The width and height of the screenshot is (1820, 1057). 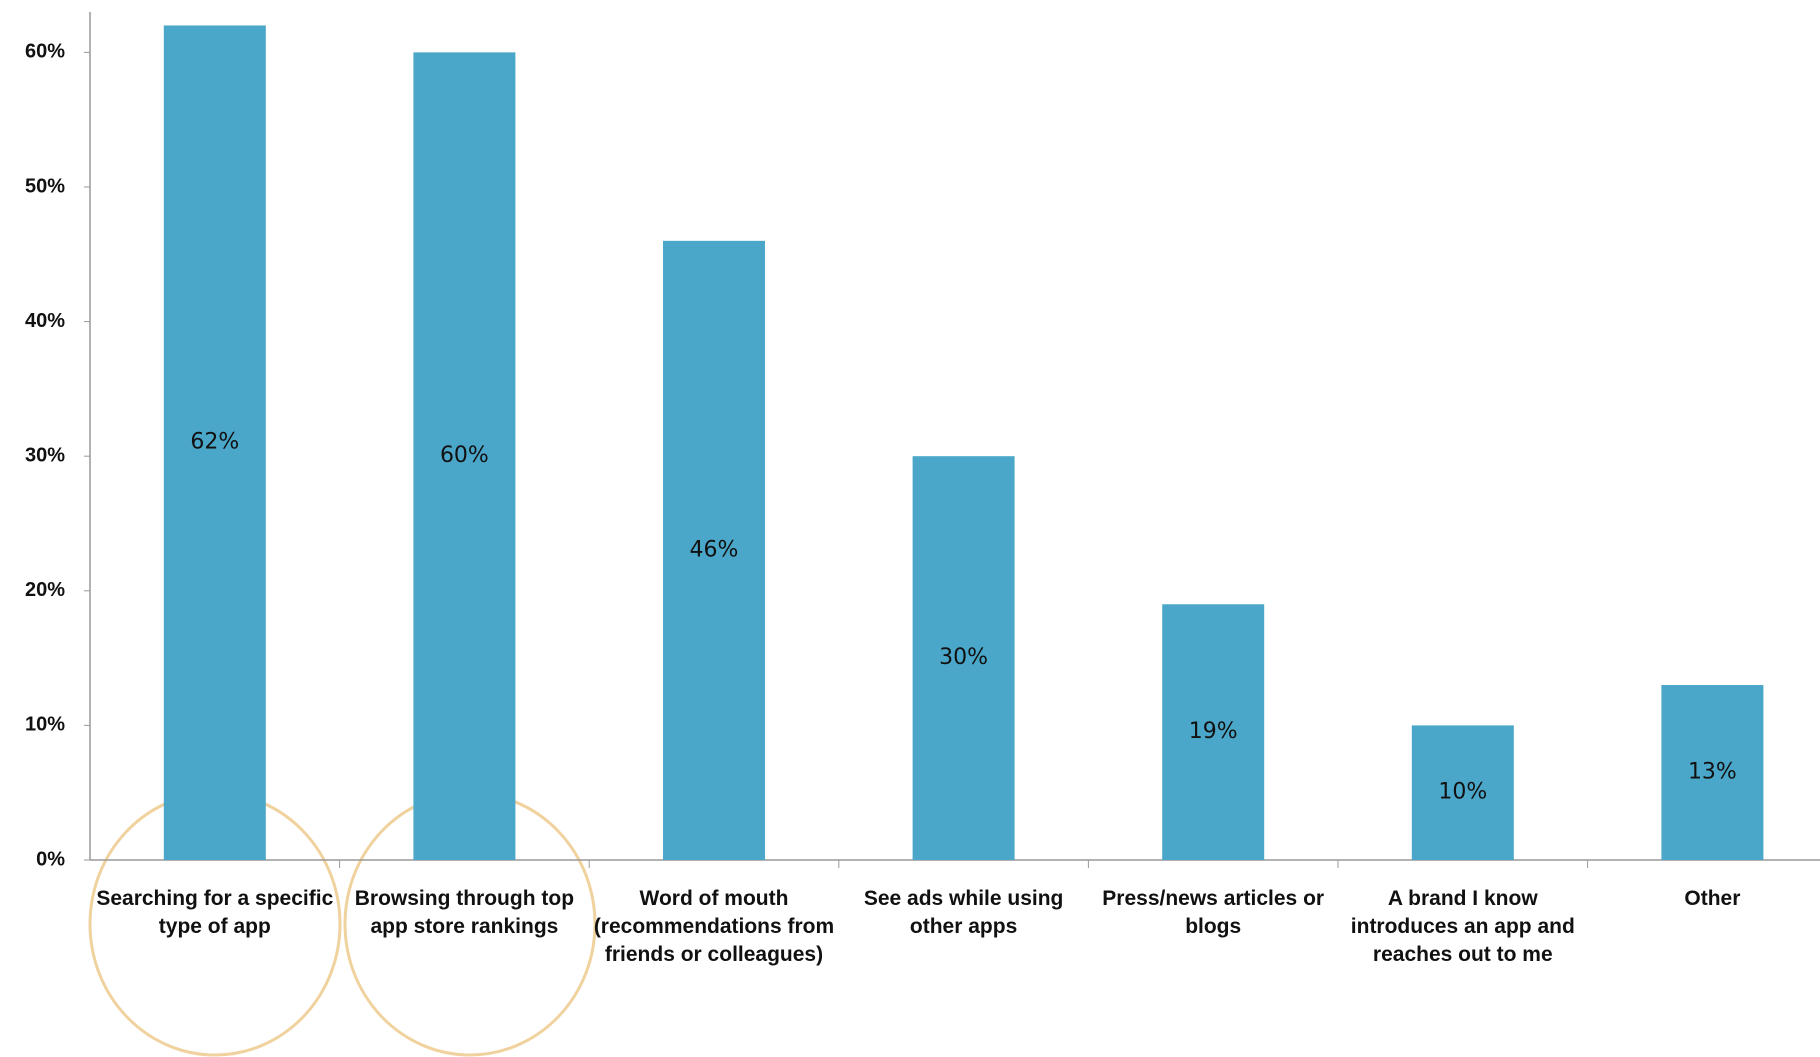 I want to click on y-tick-label: 50%, so click(x=45, y=186).